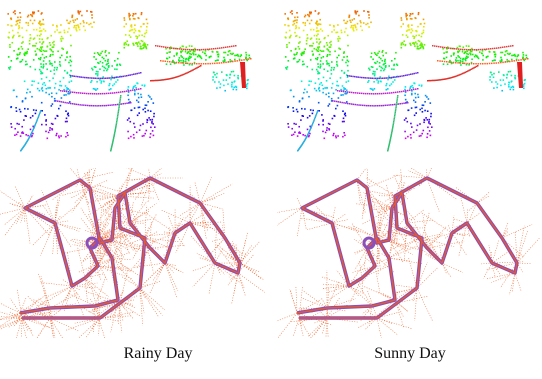 The width and height of the screenshot is (542, 379). Describe the element at coordinates (369, 243) in the screenshot. I see `trajectory-loop` at that location.